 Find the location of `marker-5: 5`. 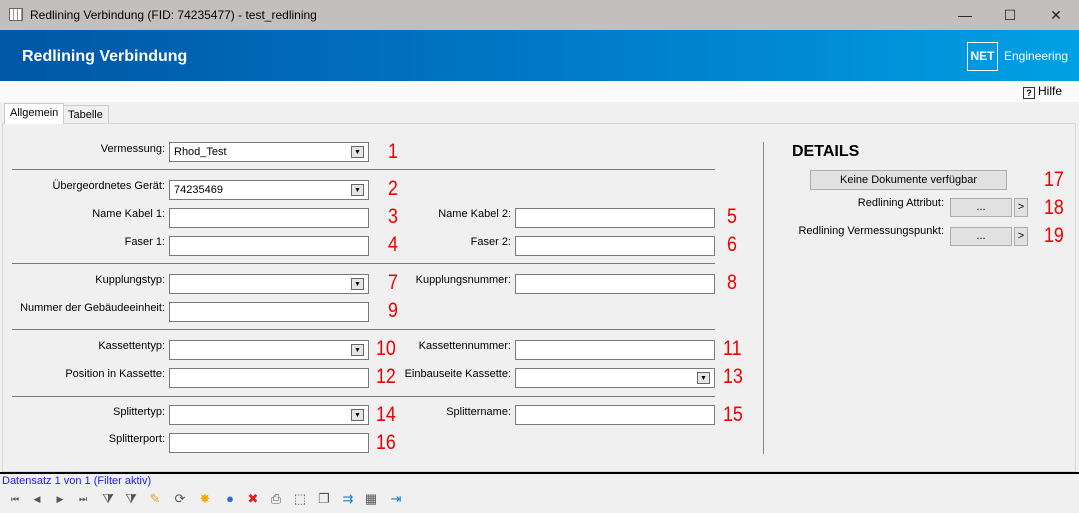

marker-5: 5 is located at coordinates (732, 216).